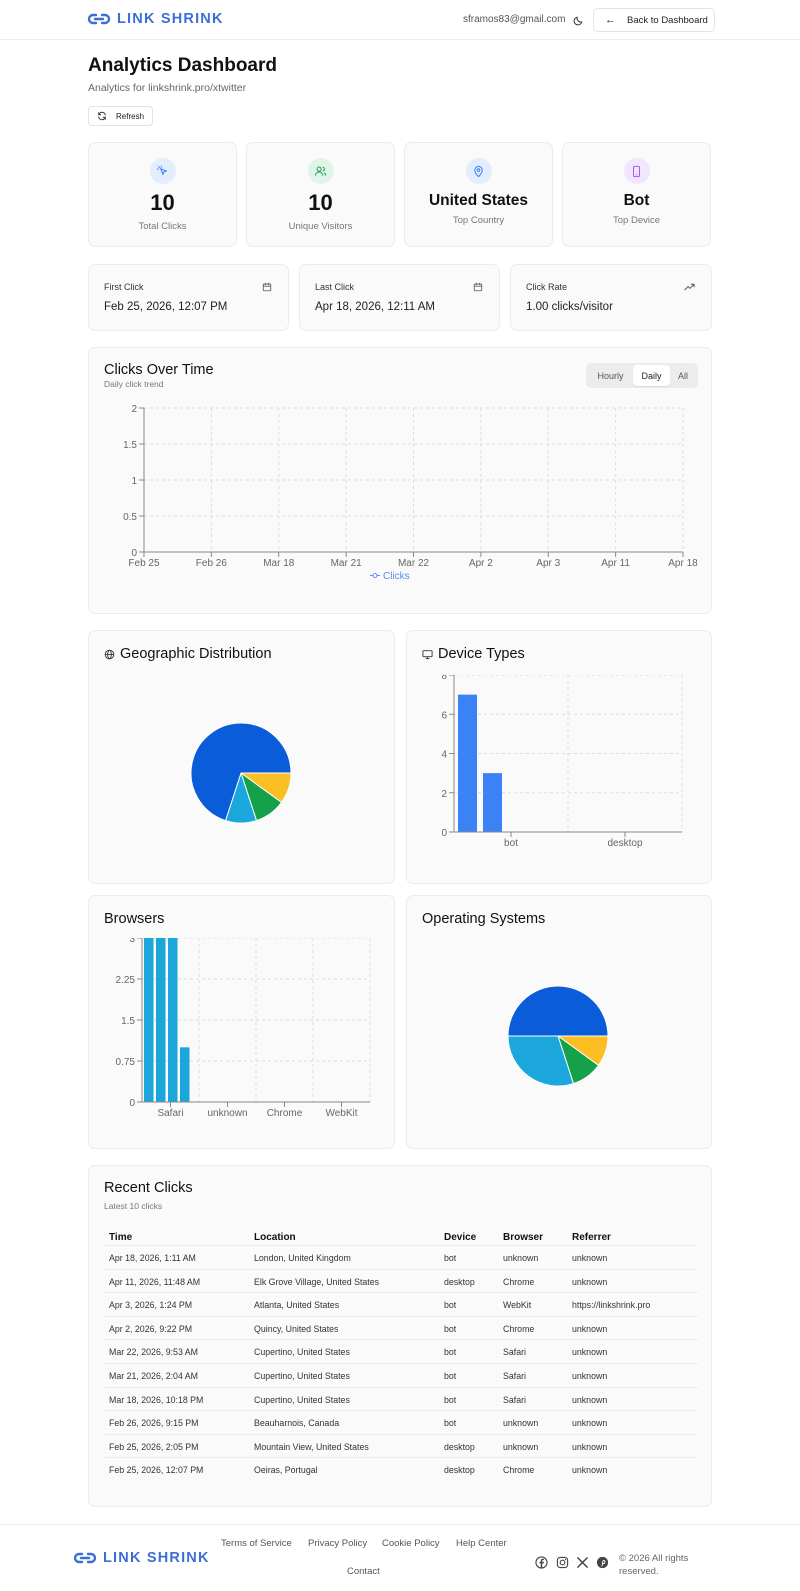 Image resolution: width=800 pixels, height=1591 pixels. Describe the element at coordinates (481, 563) in the screenshot. I see `x-tick-label: Apr 2` at that location.